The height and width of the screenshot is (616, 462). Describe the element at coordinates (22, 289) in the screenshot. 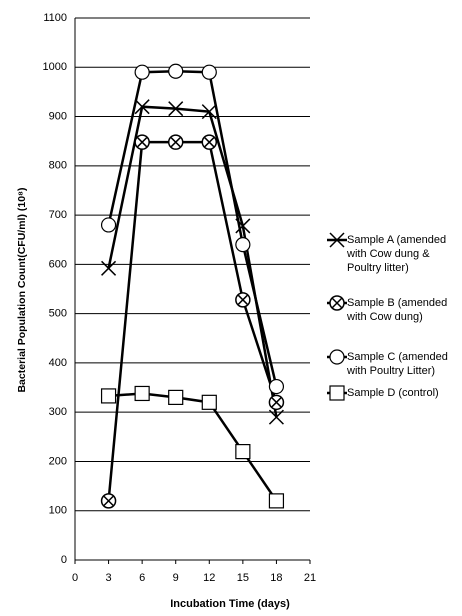

I see `y-axis-label: Bacterial Population Count(CFU/ml) (10⁸)` at that location.